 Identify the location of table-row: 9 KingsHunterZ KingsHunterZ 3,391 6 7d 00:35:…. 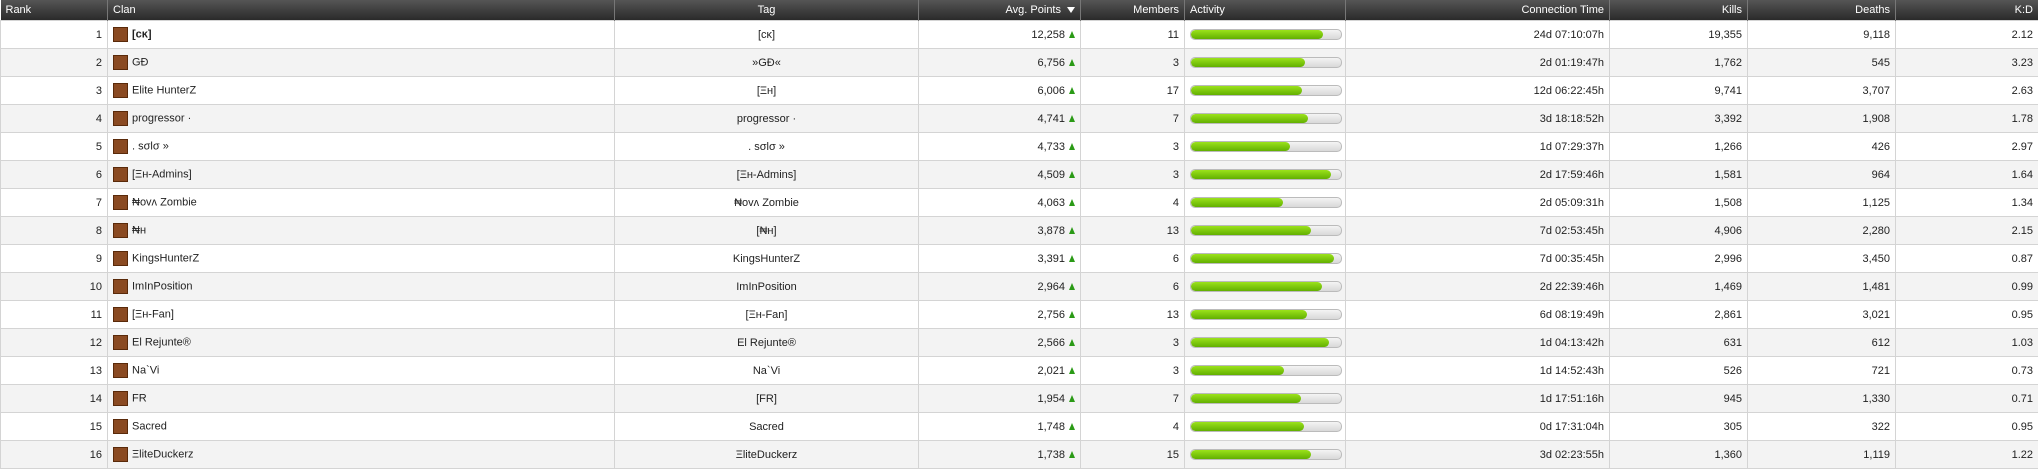
(1019, 258).